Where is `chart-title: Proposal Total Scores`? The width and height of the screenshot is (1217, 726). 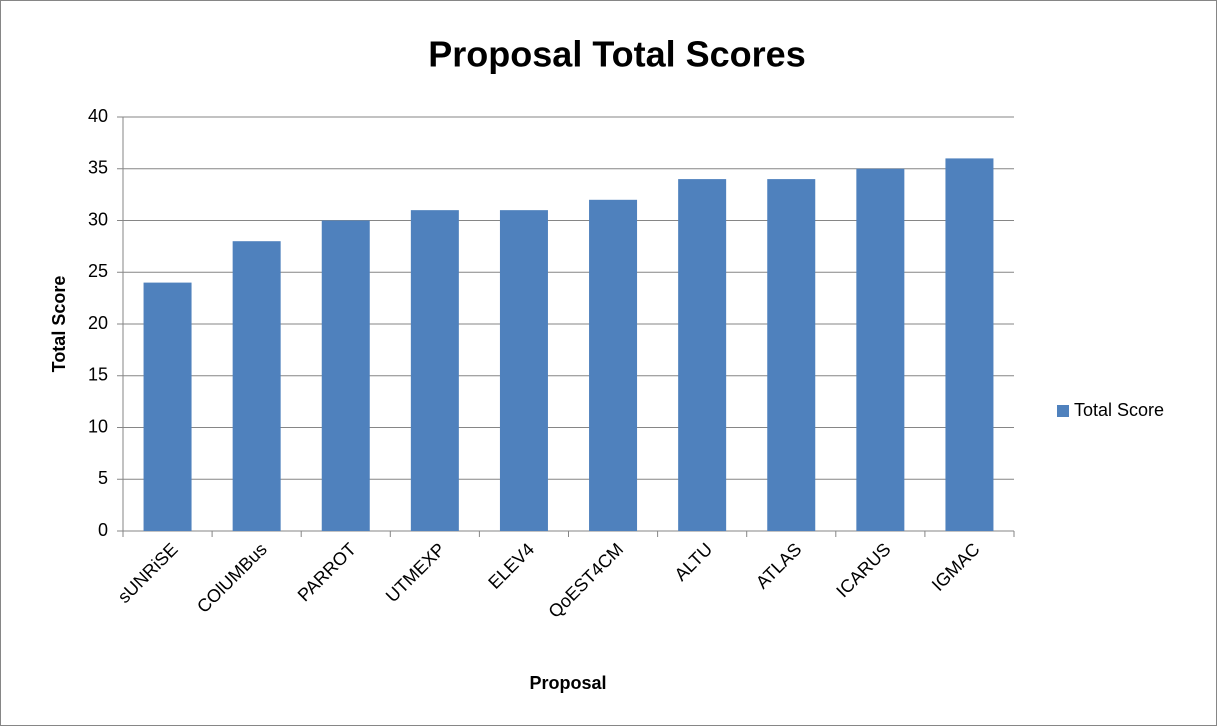 chart-title: Proposal Total Scores is located at coordinates (616, 54).